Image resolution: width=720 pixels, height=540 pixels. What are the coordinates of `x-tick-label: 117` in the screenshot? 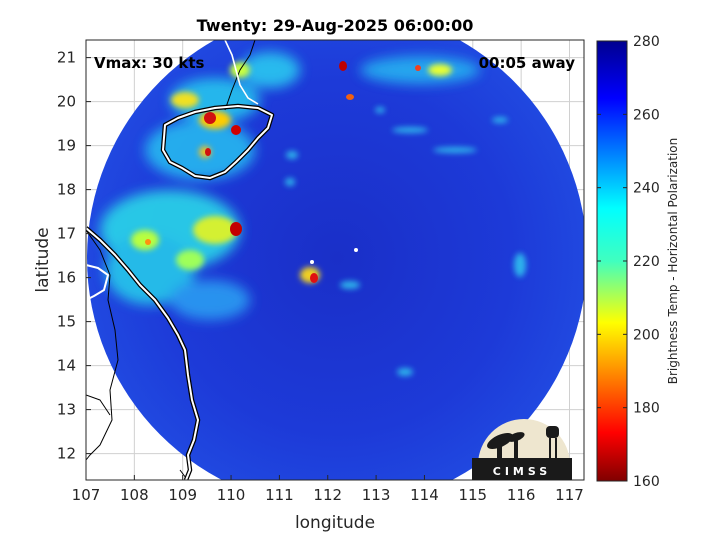 It's located at (569, 495).